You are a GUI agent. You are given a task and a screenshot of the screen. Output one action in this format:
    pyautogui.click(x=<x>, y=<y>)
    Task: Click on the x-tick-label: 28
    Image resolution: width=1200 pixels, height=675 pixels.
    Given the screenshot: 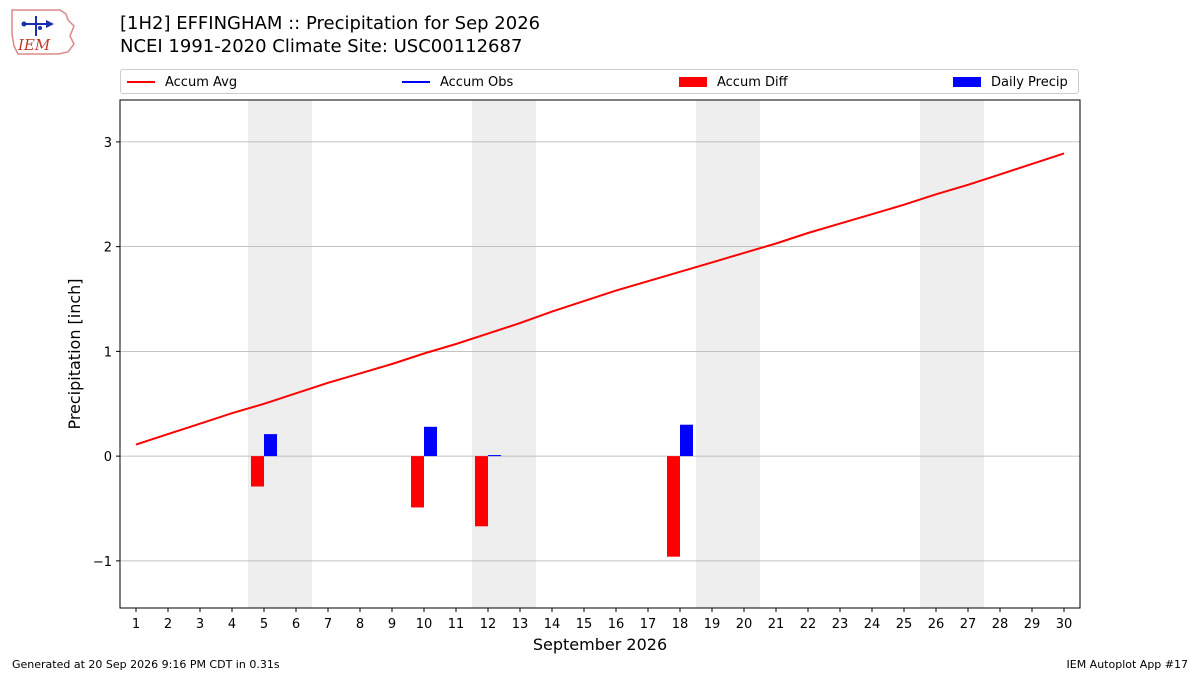 What is the action you would take?
    pyautogui.click(x=1000, y=624)
    